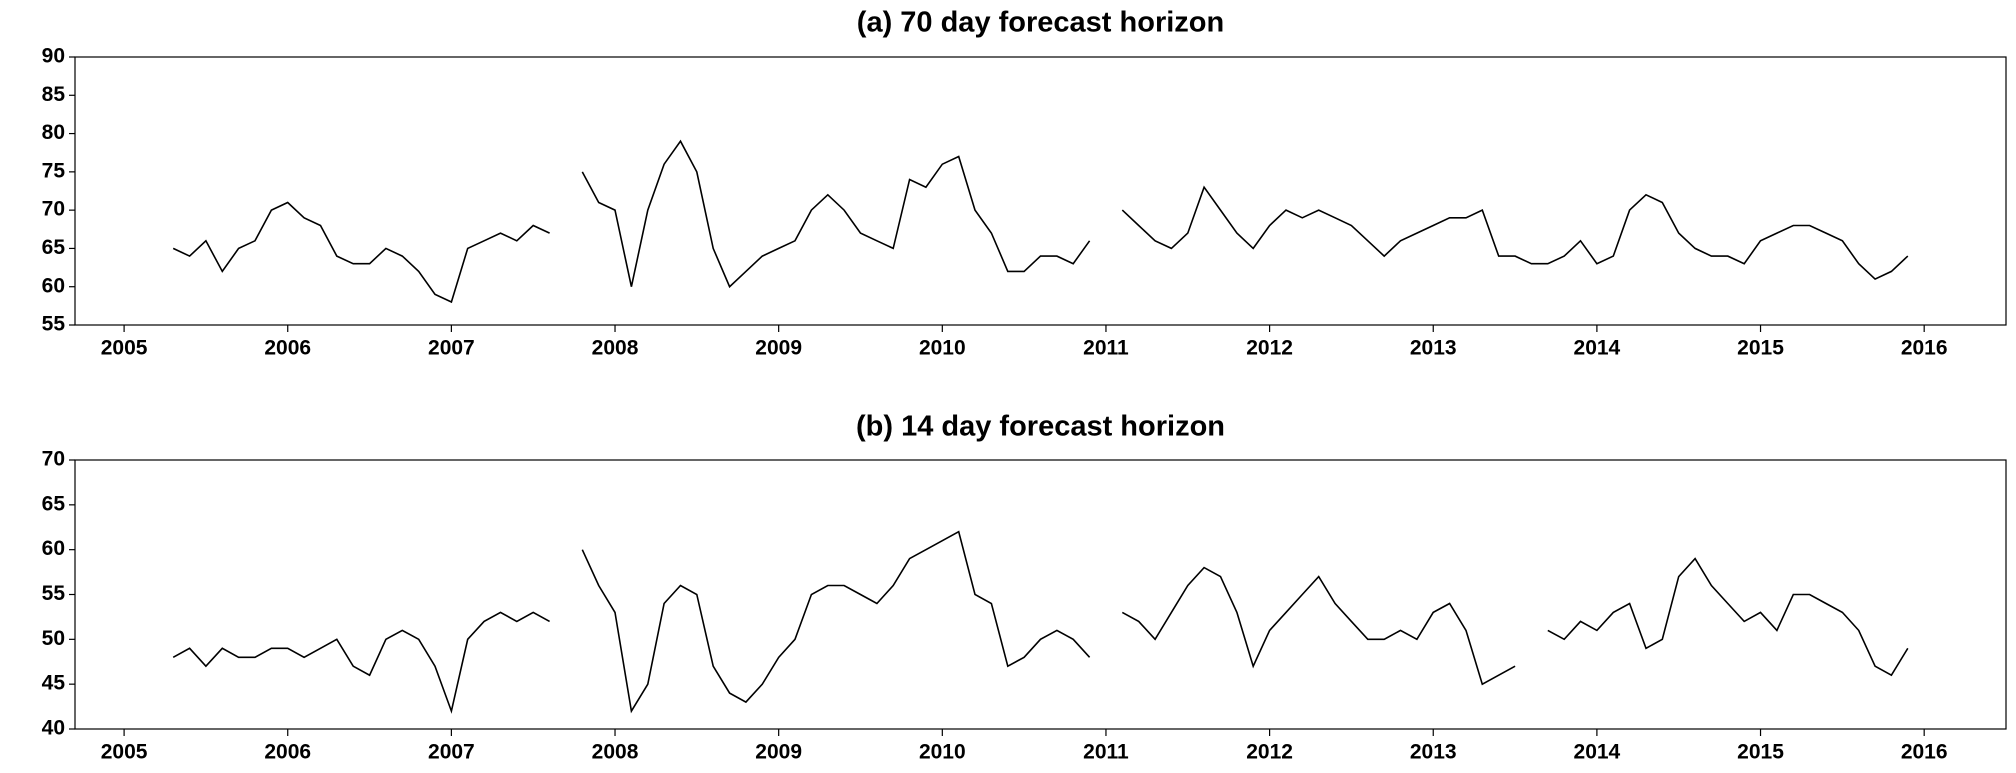  I want to click on y-tick-label: 85, so click(54, 94).